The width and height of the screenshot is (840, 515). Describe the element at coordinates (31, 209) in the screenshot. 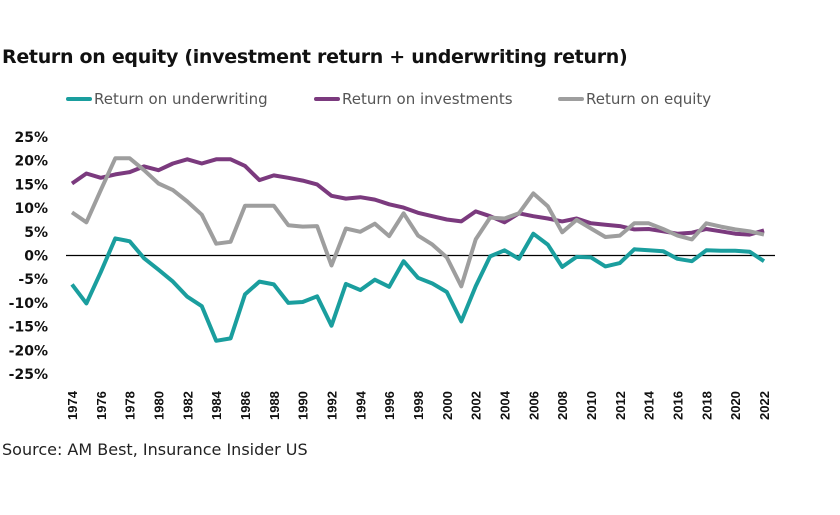

I see `y-tick-label: 10%` at that location.